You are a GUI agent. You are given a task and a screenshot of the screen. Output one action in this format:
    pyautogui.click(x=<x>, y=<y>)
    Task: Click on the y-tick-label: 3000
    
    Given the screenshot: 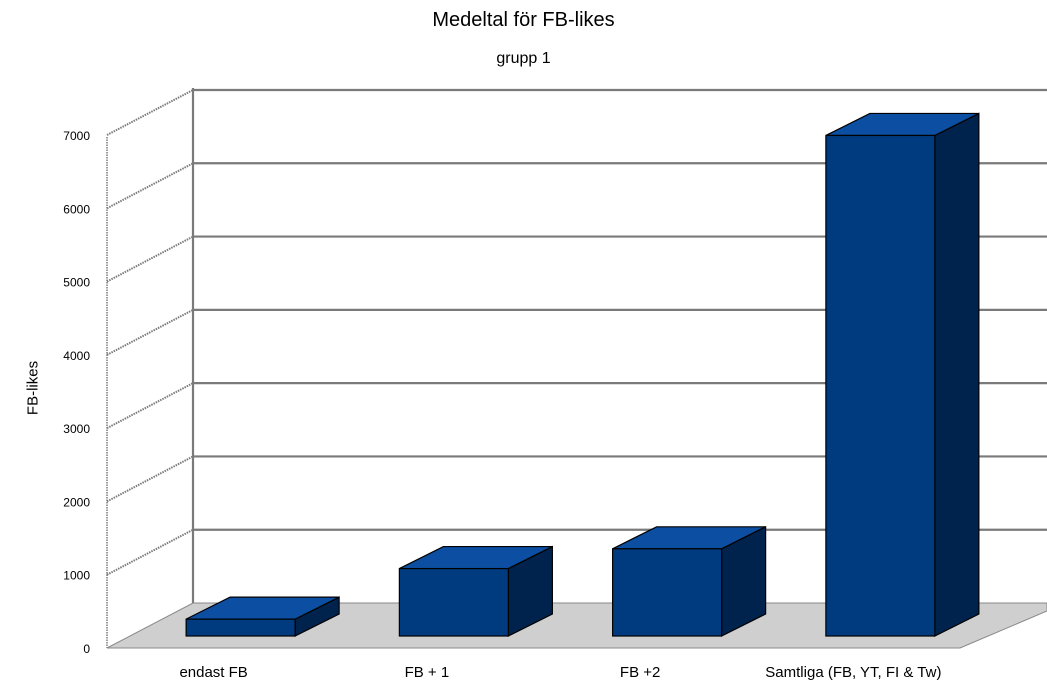 What is the action you would take?
    pyautogui.click(x=76, y=429)
    